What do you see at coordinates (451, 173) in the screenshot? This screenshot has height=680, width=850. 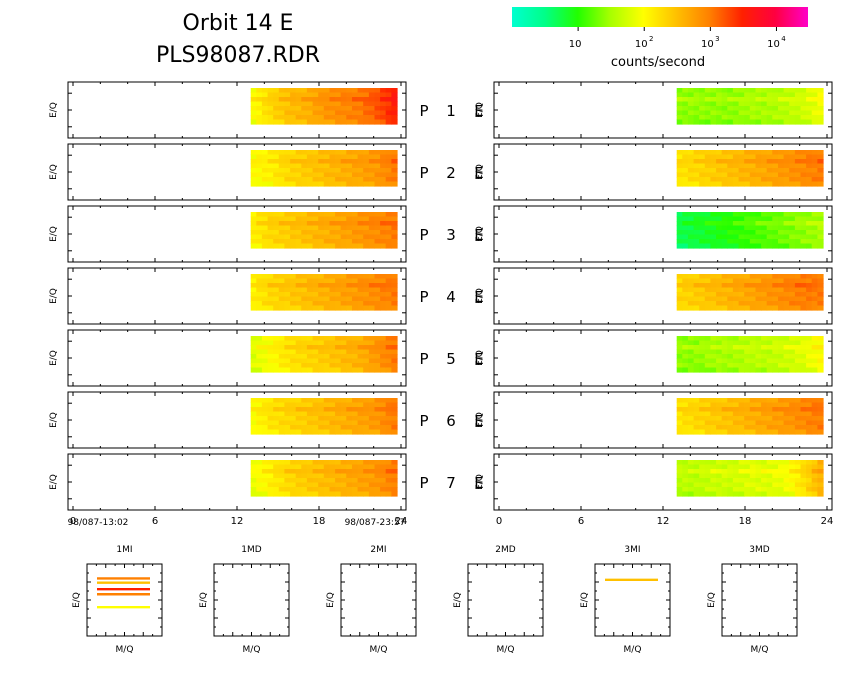 I see `panel-label-number: 2` at bounding box center [451, 173].